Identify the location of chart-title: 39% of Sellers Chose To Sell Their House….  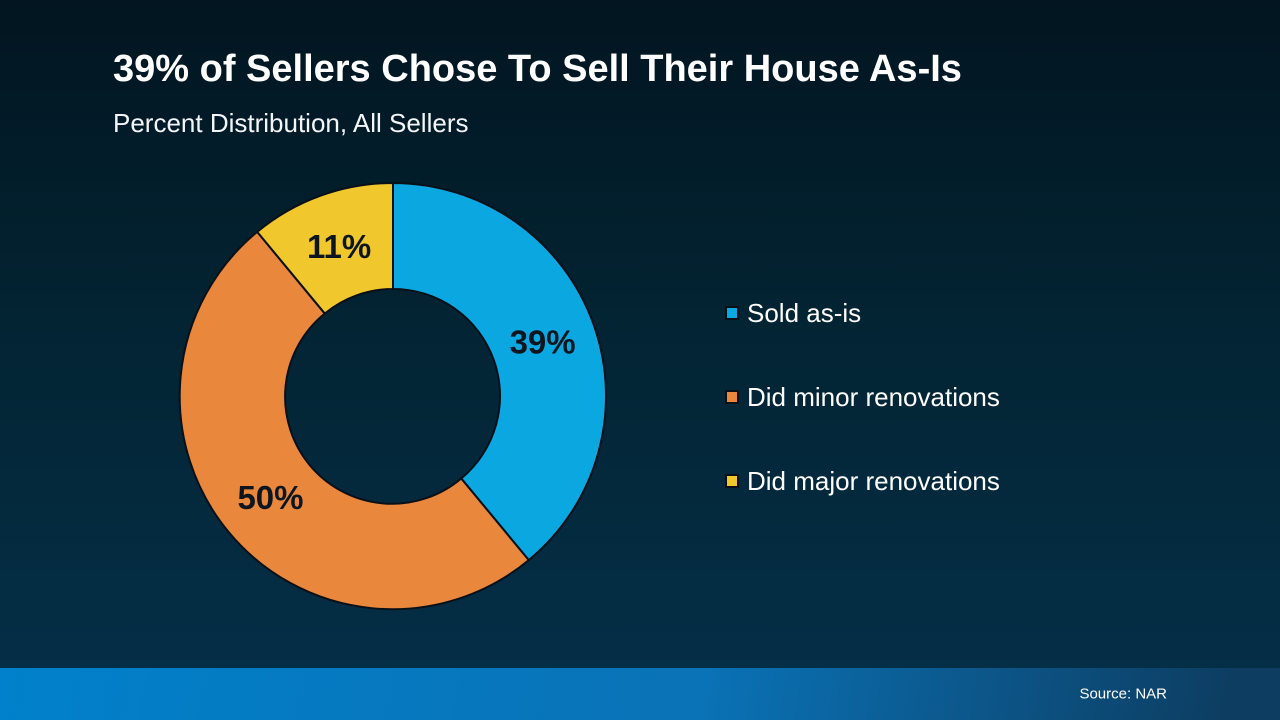
(537, 69).